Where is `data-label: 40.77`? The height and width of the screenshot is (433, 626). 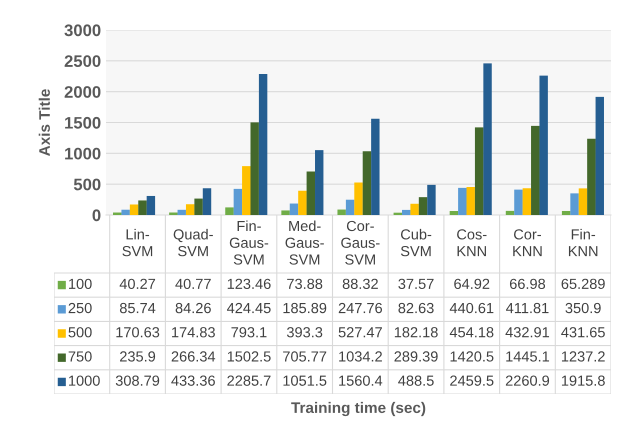
data-label: 40.77 is located at coordinates (193, 284).